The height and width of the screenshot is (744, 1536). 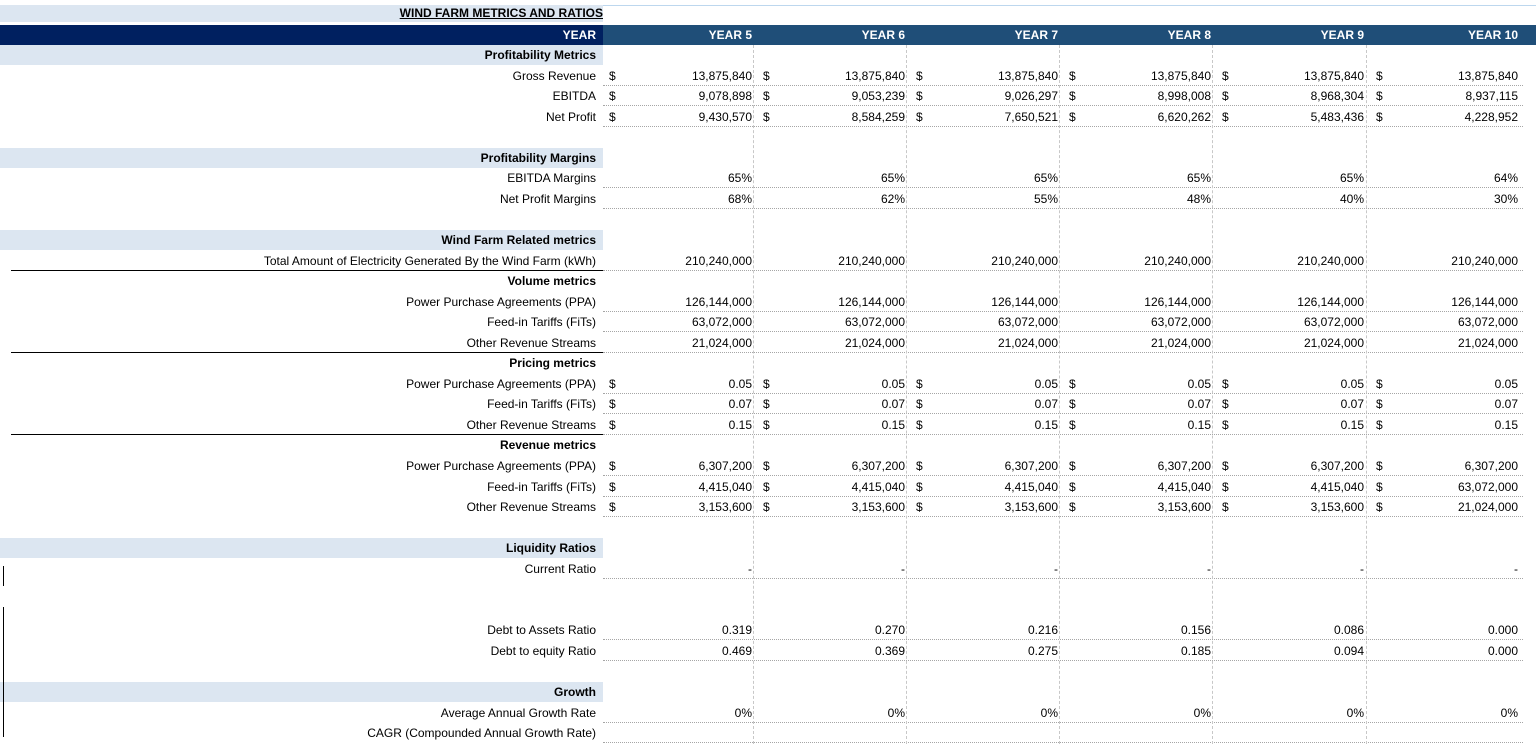 I want to click on value-cell: 0.270, so click(x=889, y=630).